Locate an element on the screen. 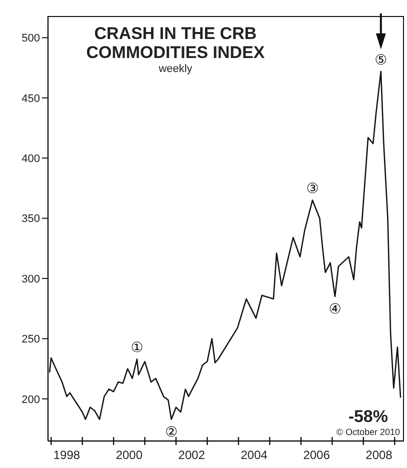 The width and height of the screenshot is (407, 468). y-tick-label: 300 is located at coordinates (31, 279).